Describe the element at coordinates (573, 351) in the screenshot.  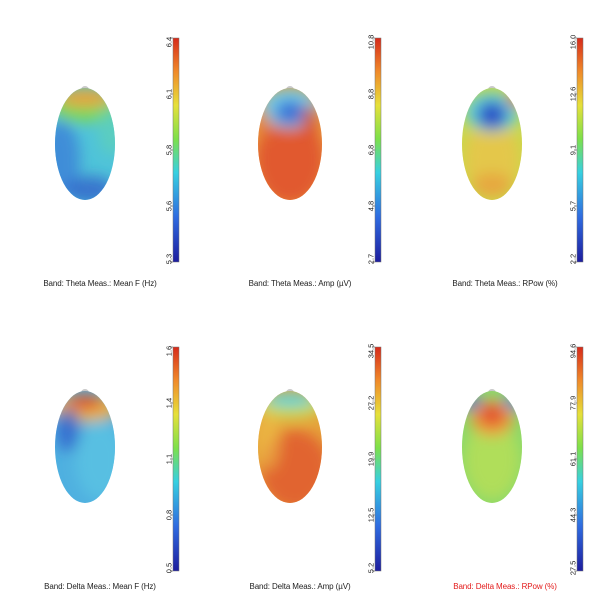
I see `colorbar-tick-label: 94.6` at that location.